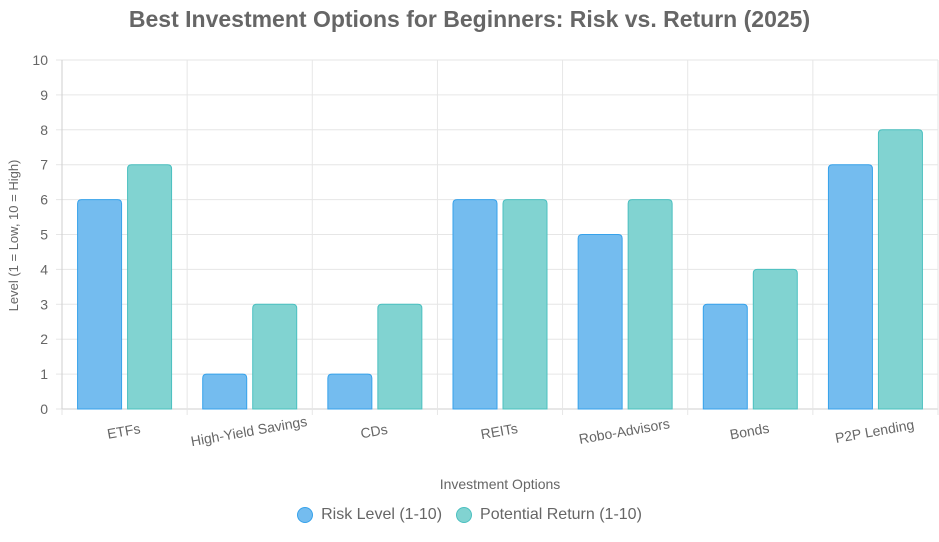 The image size is (939, 542). I want to click on x-tick-label: Bonds, so click(749, 431).